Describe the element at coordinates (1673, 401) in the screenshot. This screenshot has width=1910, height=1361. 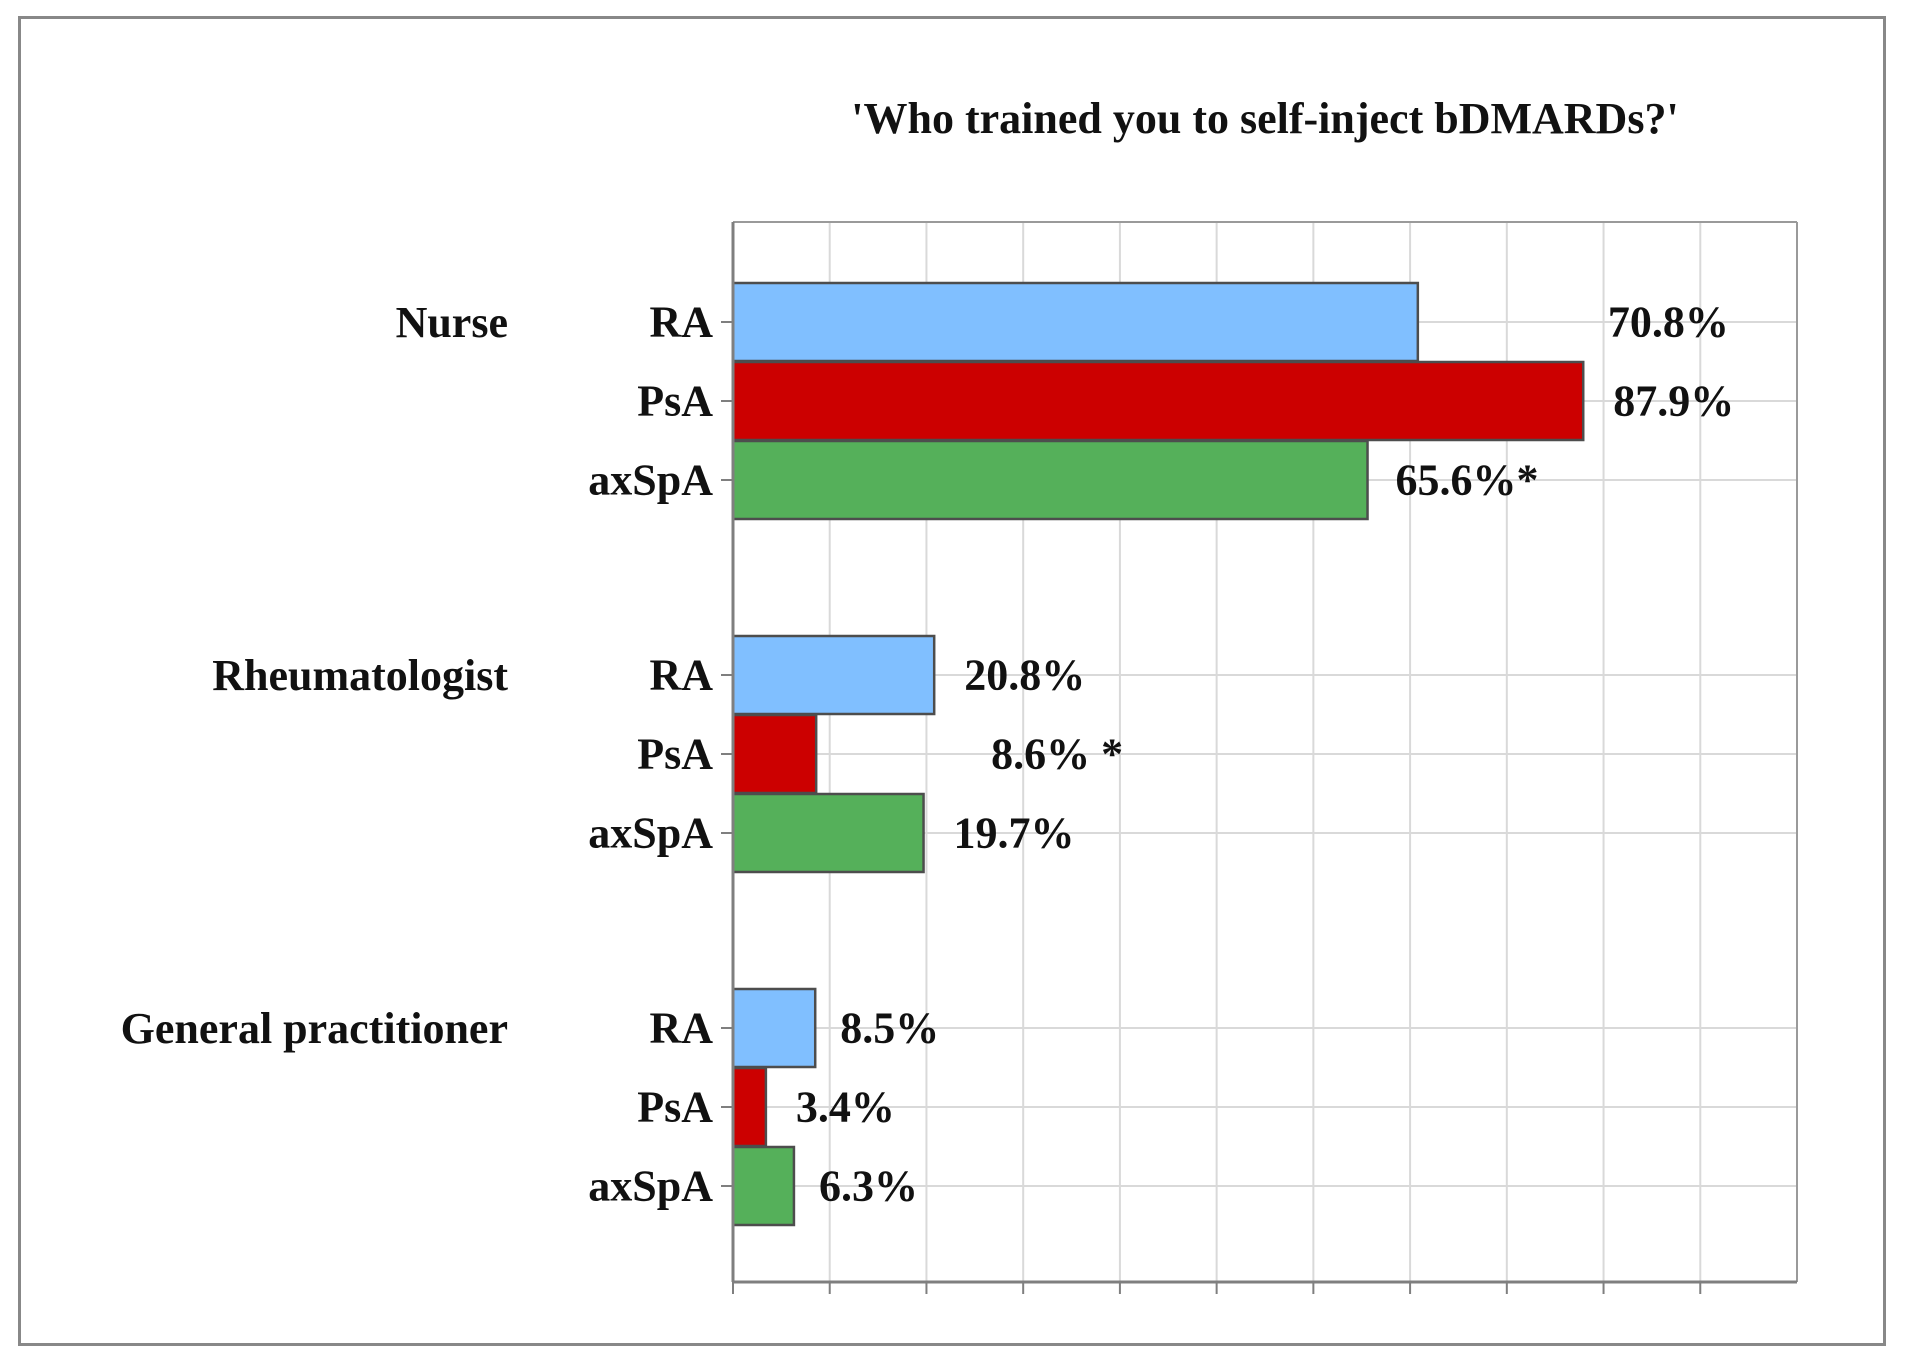
I see `data-label: 87.9%` at that location.